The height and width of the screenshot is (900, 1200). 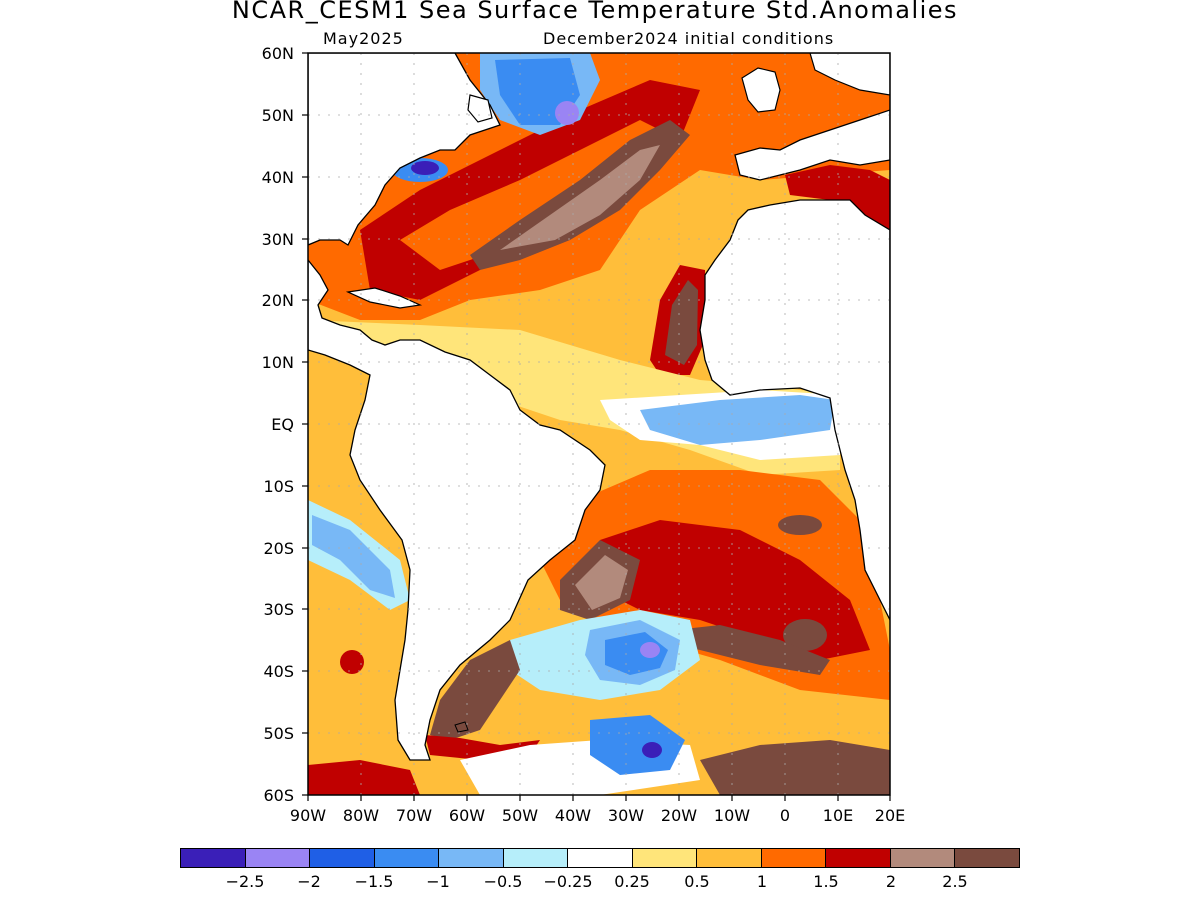 What do you see at coordinates (955, 881) in the screenshot?
I see `colorbar-label: 2.5` at bounding box center [955, 881].